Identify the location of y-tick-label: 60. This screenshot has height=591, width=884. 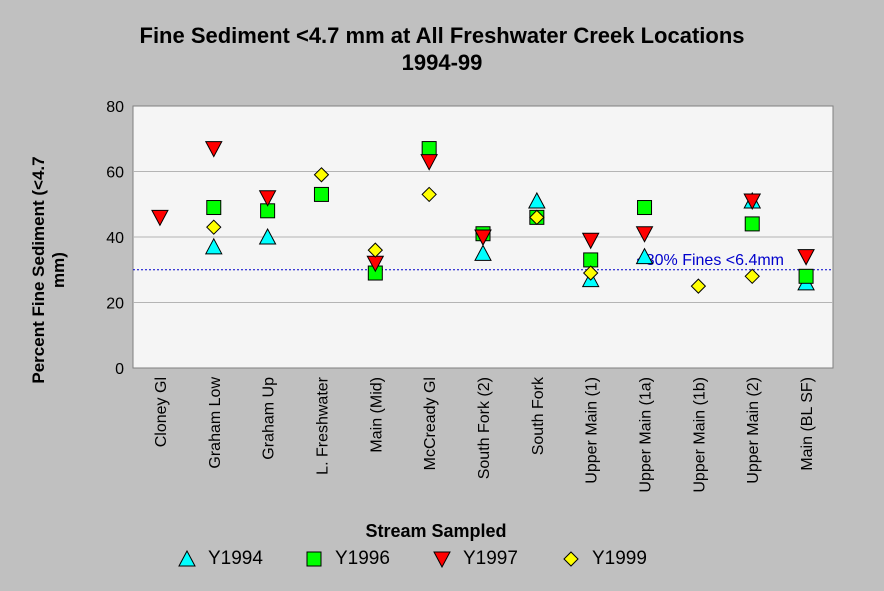
(115, 173).